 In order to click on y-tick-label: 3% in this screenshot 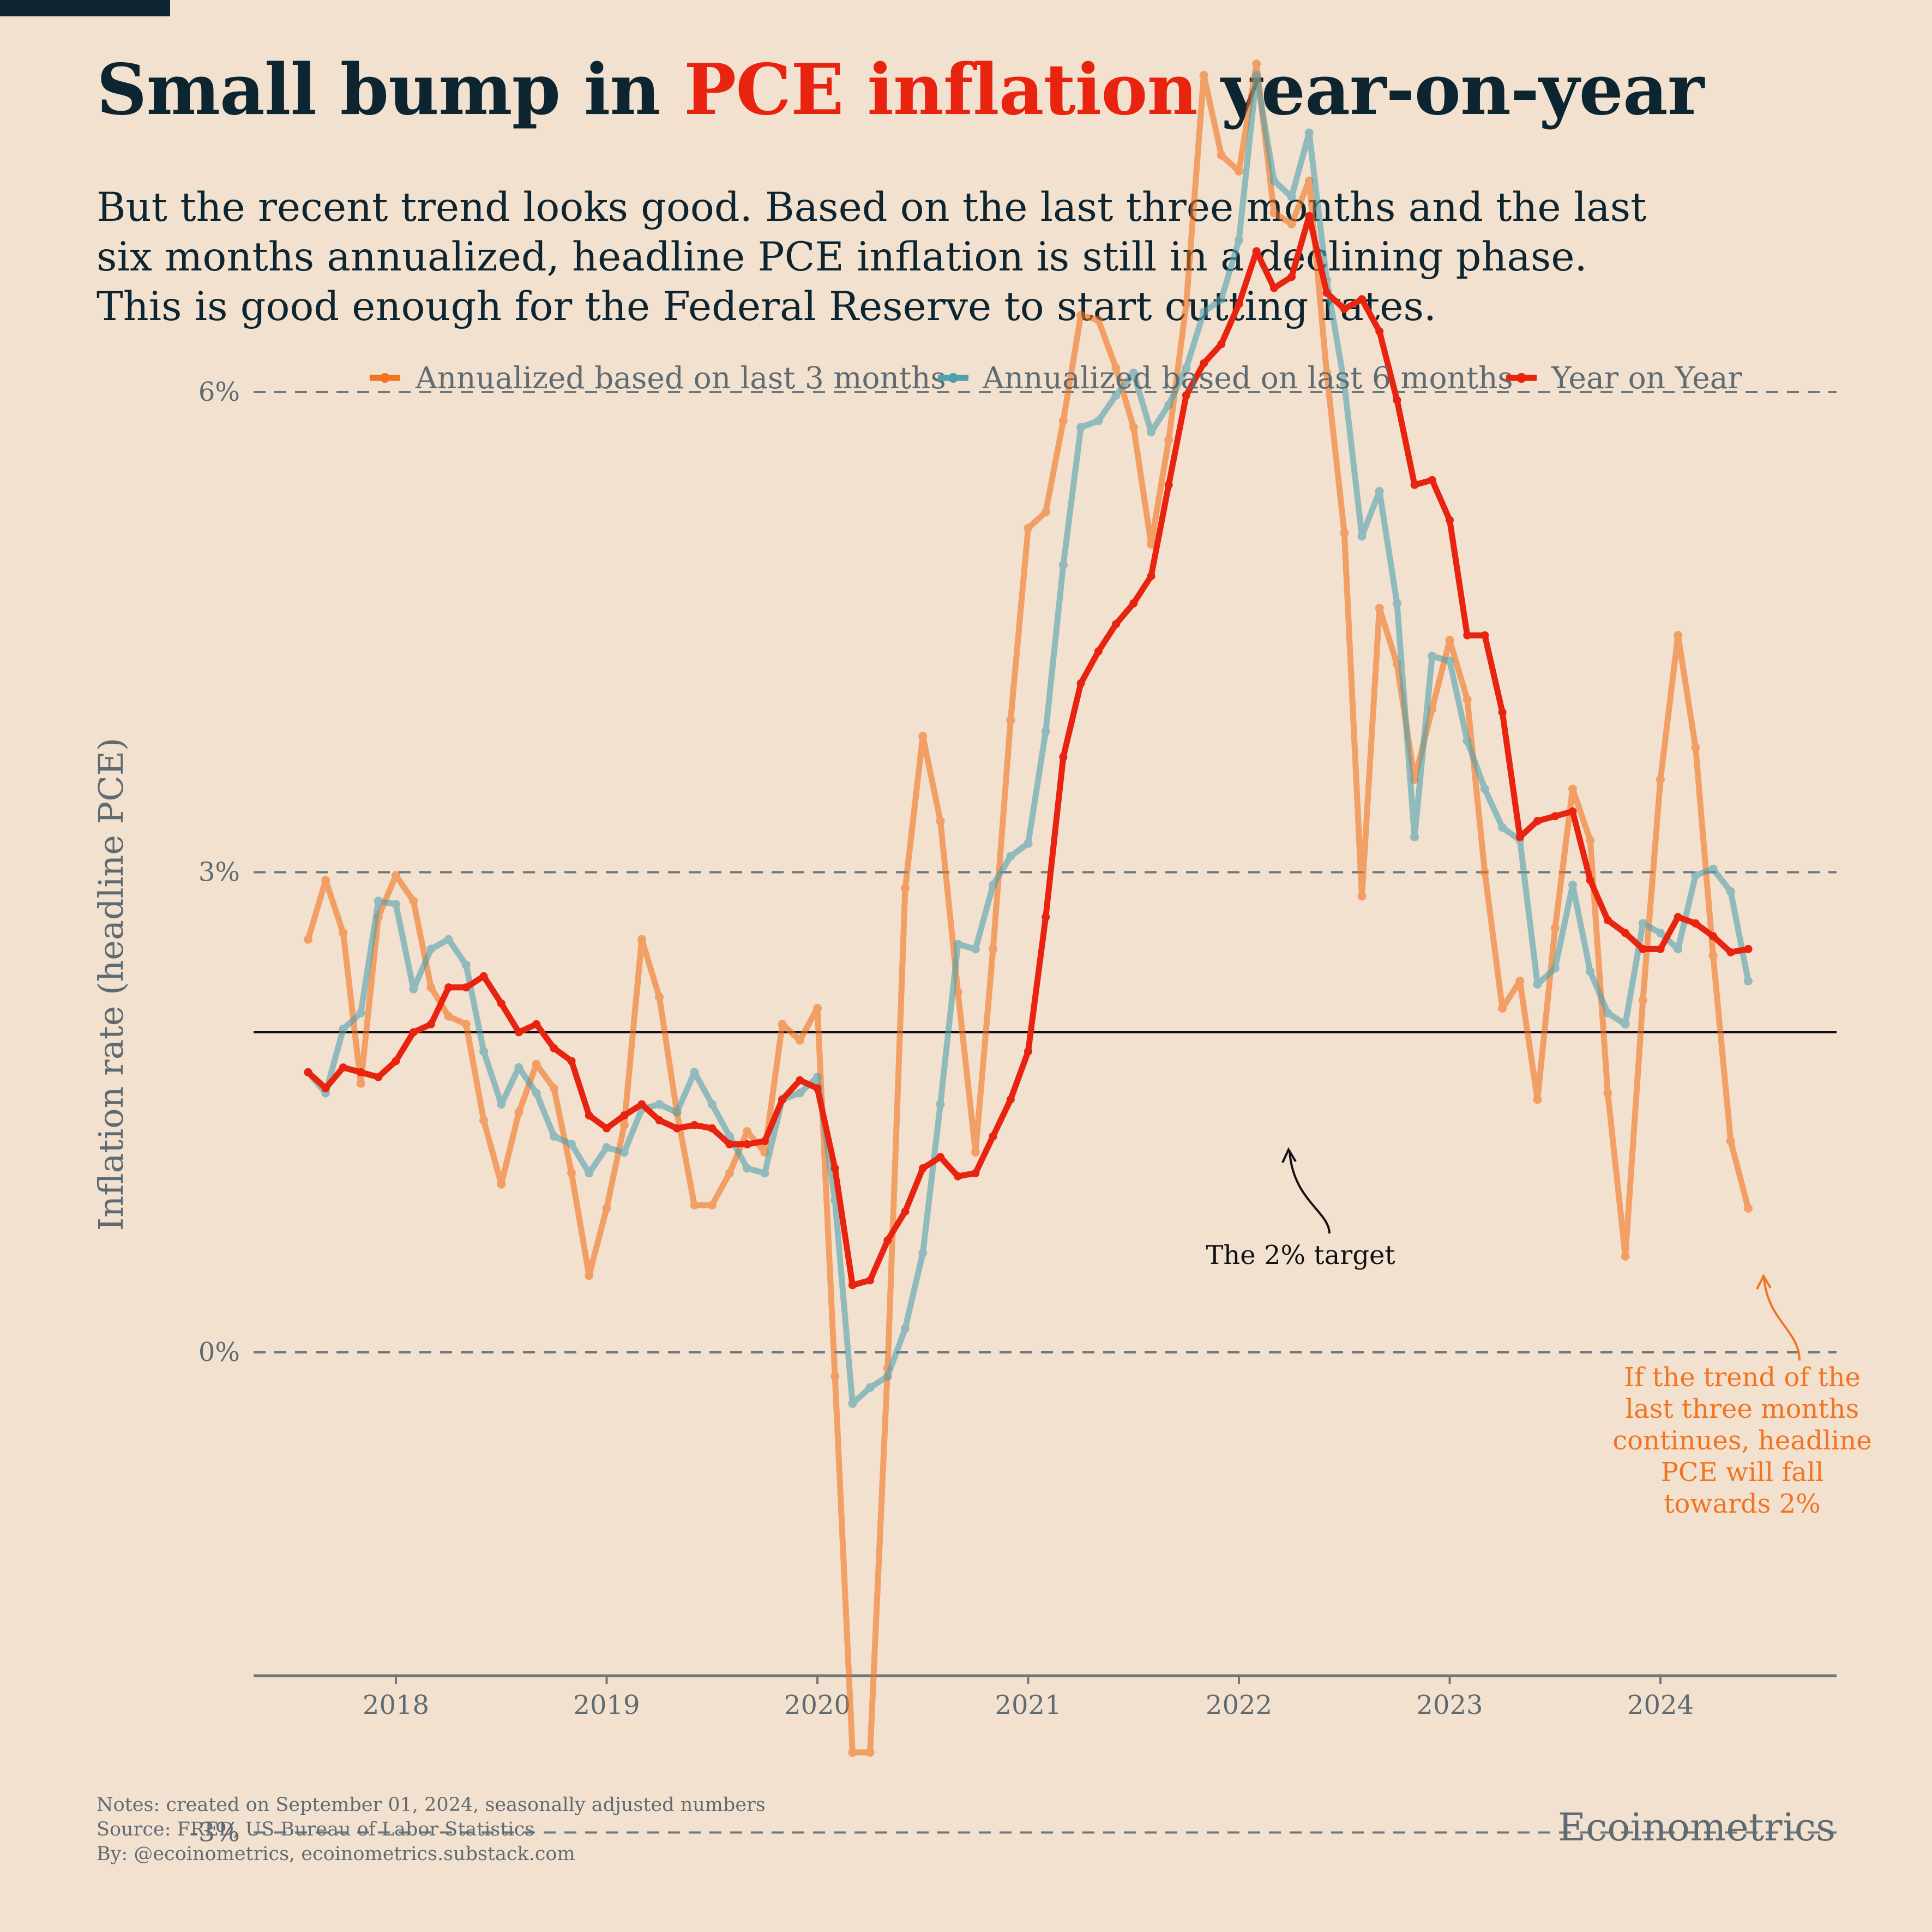, I will do `click(219, 872)`.